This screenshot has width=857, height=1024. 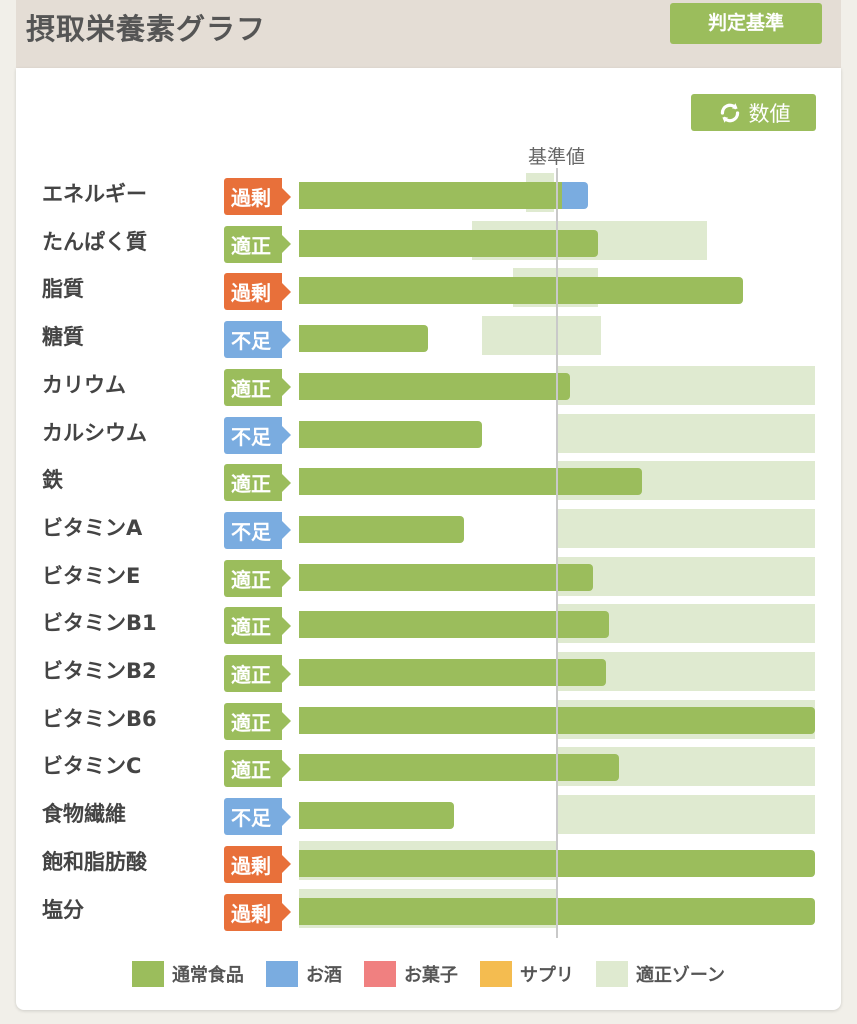 I want to click on legend-label: お菓子, so click(x=430, y=975).